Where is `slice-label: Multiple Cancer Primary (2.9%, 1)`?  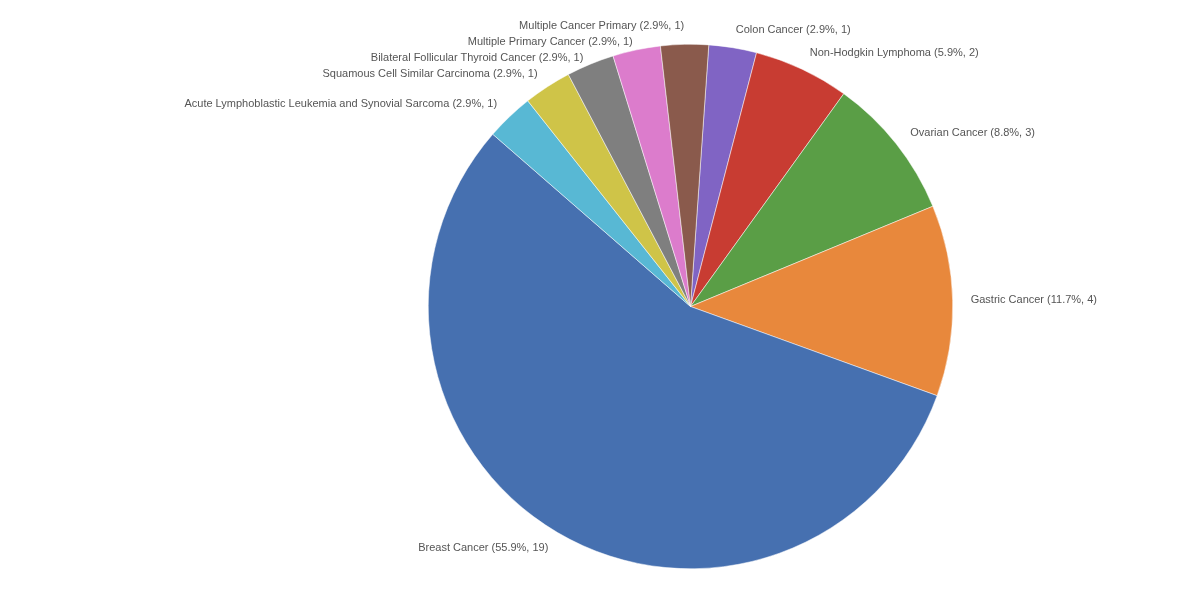 slice-label: Multiple Cancer Primary (2.9%, 1) is located at coordinates (602, 25).